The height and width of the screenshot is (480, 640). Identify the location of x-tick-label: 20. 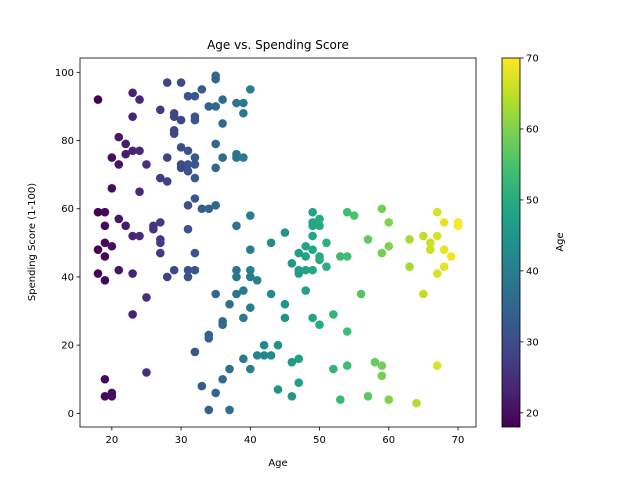
(111, 440).